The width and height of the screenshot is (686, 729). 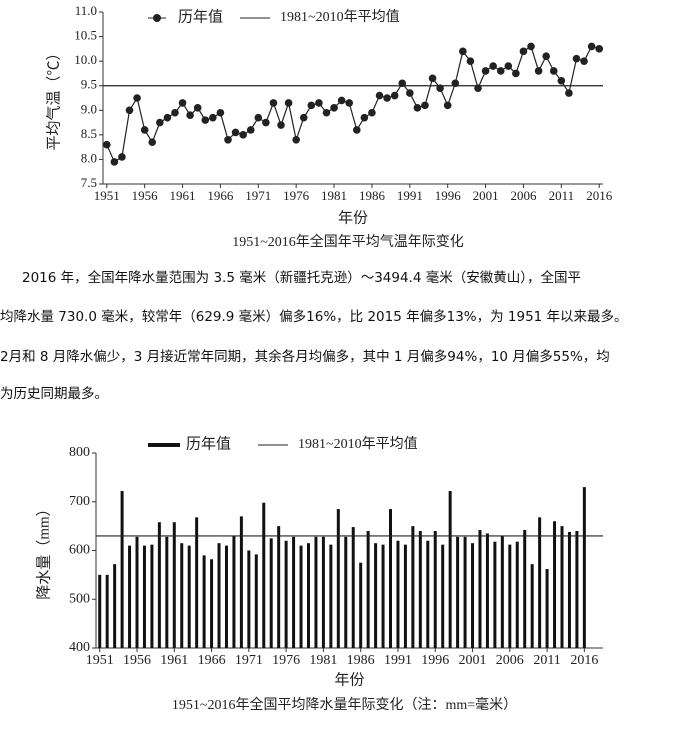 What do you see at coordinates (85, 35) in the screenshot?
I see `y-tick-label: 10.5` at bounding box center [85, 35].